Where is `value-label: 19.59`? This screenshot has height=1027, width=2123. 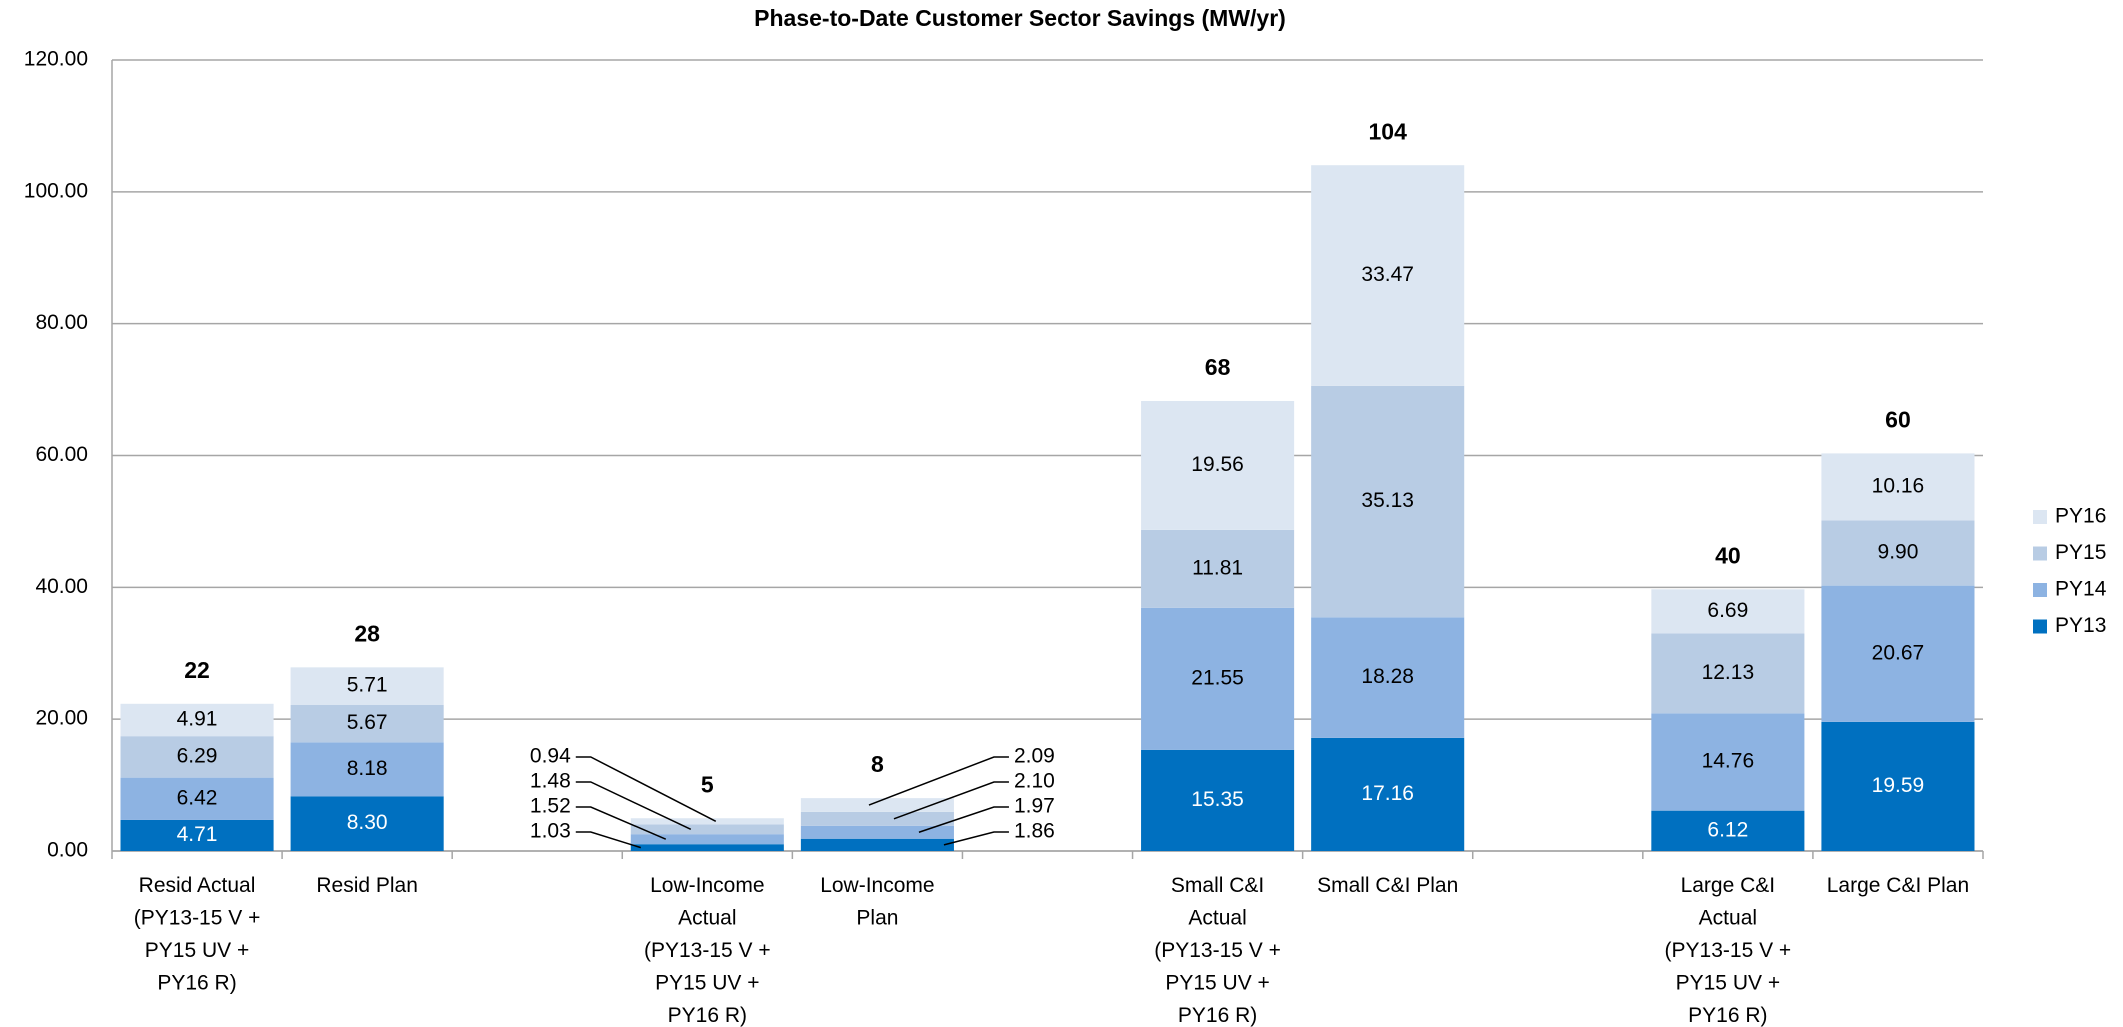 value-label: 19.59 is located at coordinates (1898, 785).